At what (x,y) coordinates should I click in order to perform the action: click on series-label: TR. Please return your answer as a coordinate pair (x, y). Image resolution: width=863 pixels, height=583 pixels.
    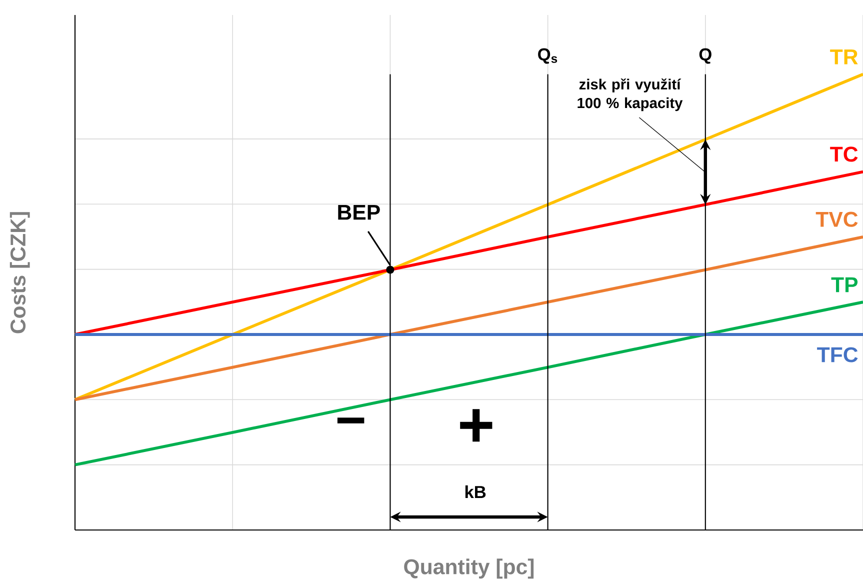
    Looking at the image, I should click on (844, 57).